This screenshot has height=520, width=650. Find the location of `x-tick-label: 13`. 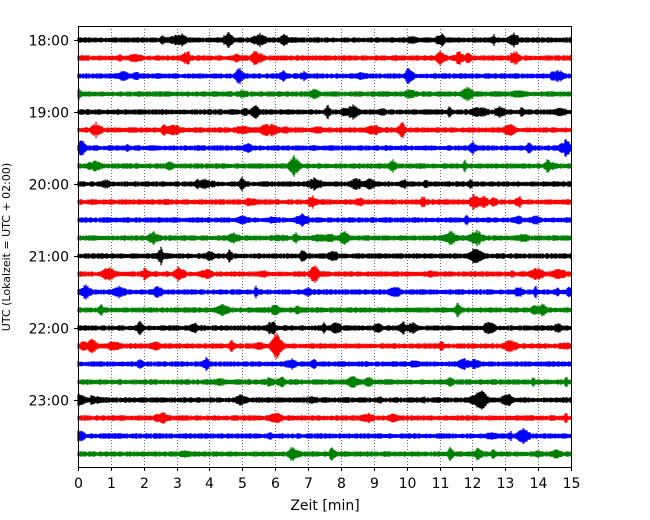

x-tick-label: 13 is located at coordinates (506, 484).